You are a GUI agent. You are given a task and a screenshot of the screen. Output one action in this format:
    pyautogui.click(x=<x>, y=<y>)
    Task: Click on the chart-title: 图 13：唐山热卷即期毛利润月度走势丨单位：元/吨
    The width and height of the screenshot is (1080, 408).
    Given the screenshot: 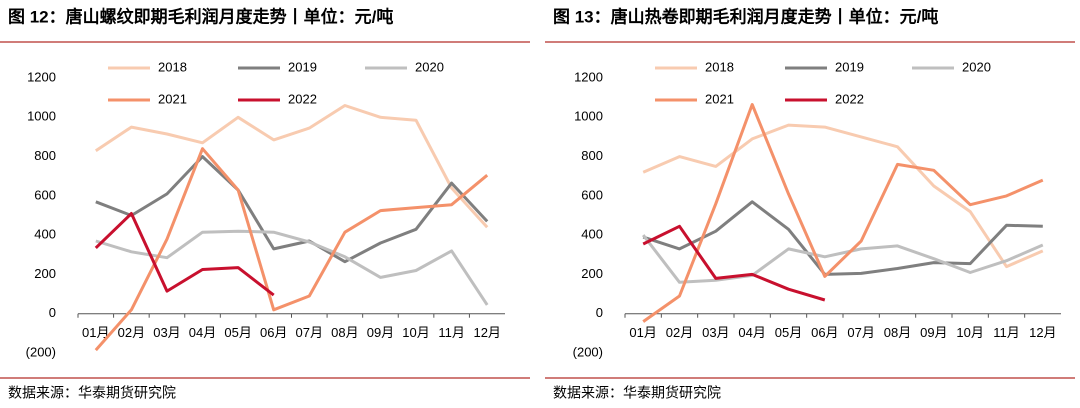 What is the action you would take?
    pyautogui.click(x=745, y=16)
    